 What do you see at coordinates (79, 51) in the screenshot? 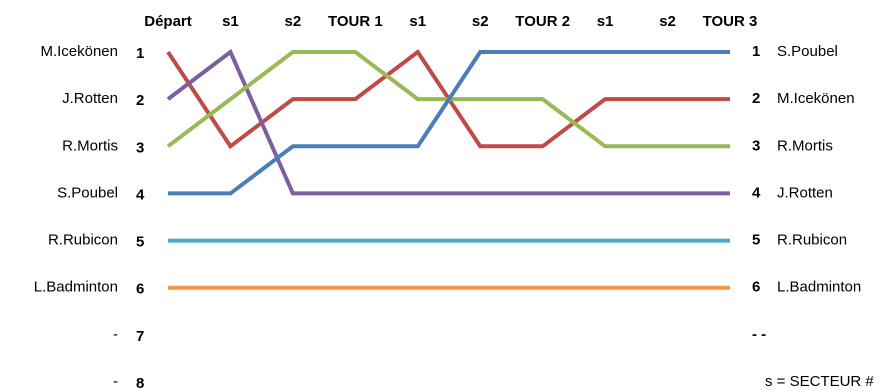
I see `left-name: M.Icekönen` at bounding box center [79, 51].